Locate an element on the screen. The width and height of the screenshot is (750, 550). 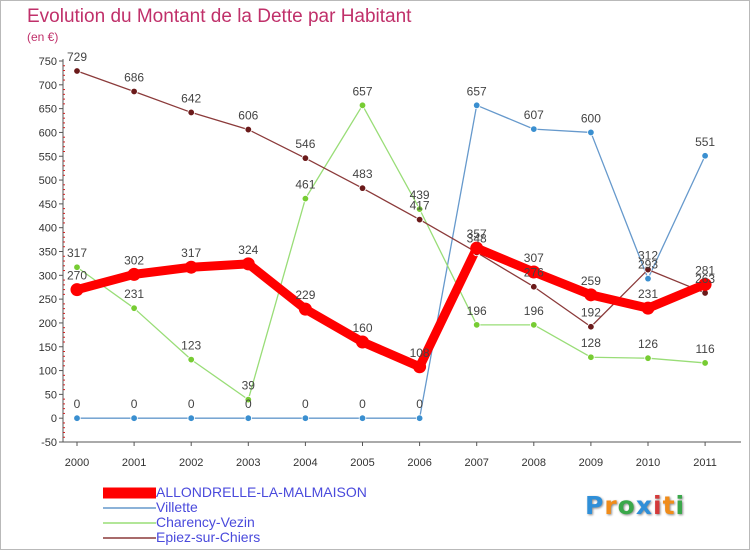
data-label: 259 is located at coordinates (591, 281).